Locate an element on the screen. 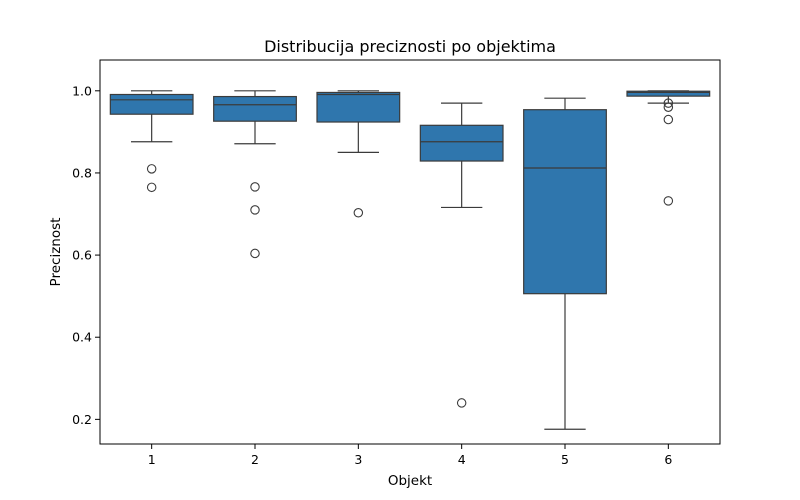 This screenshot has height=500, width=800. x-tick-label: 2 is located at coordinates (255, 459).